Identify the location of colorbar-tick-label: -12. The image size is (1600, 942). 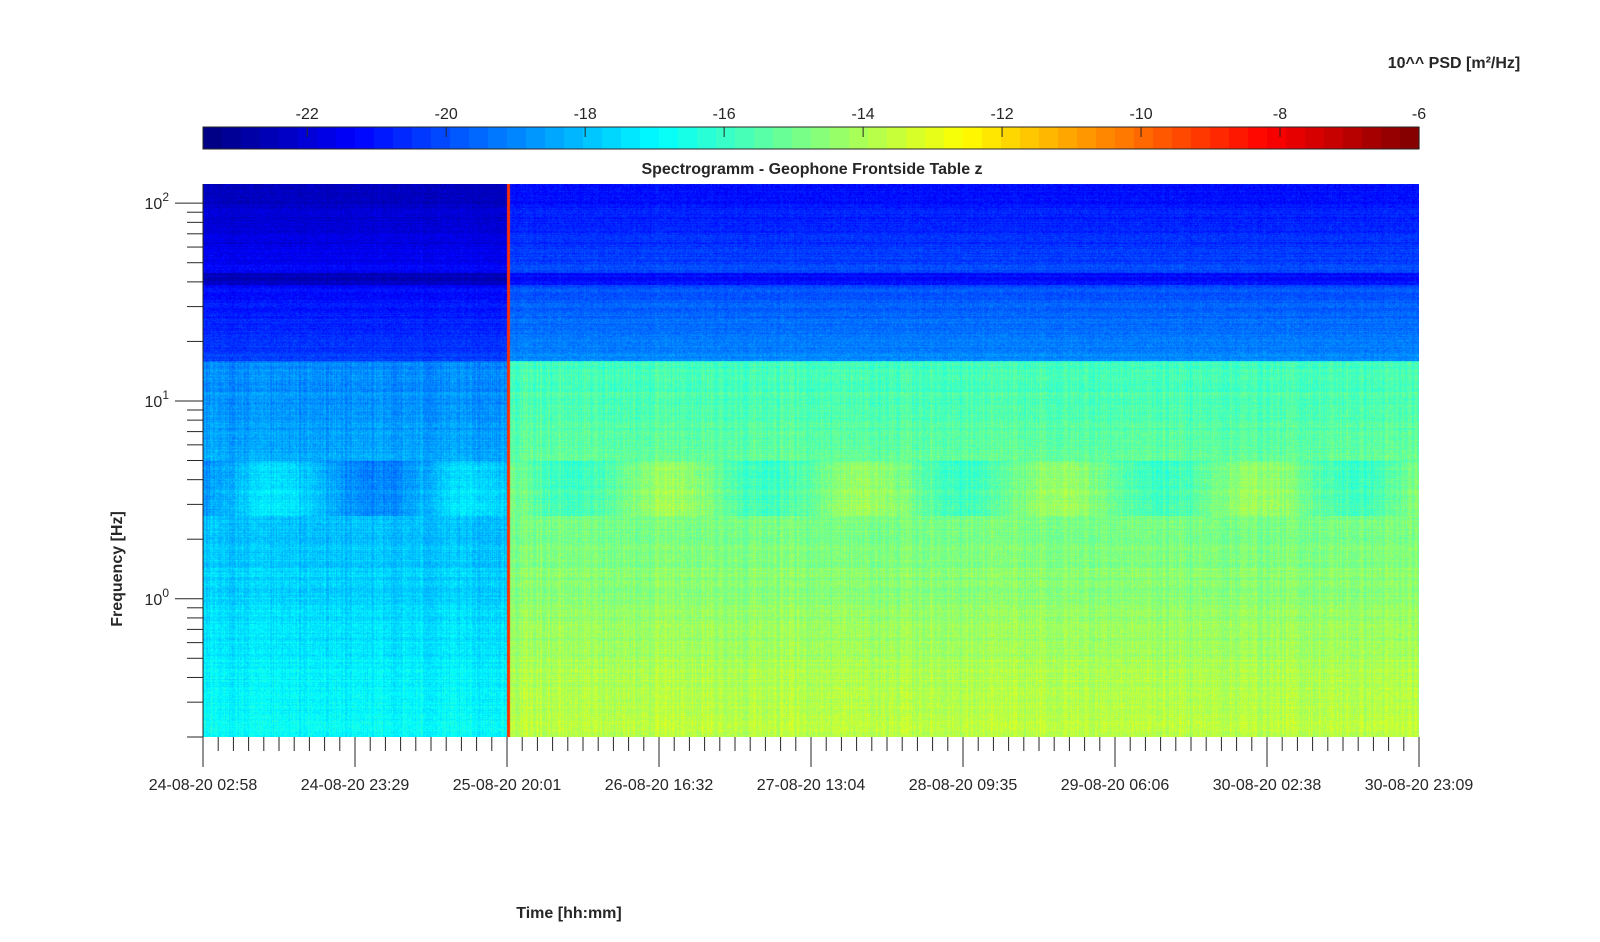
(1002, 114).